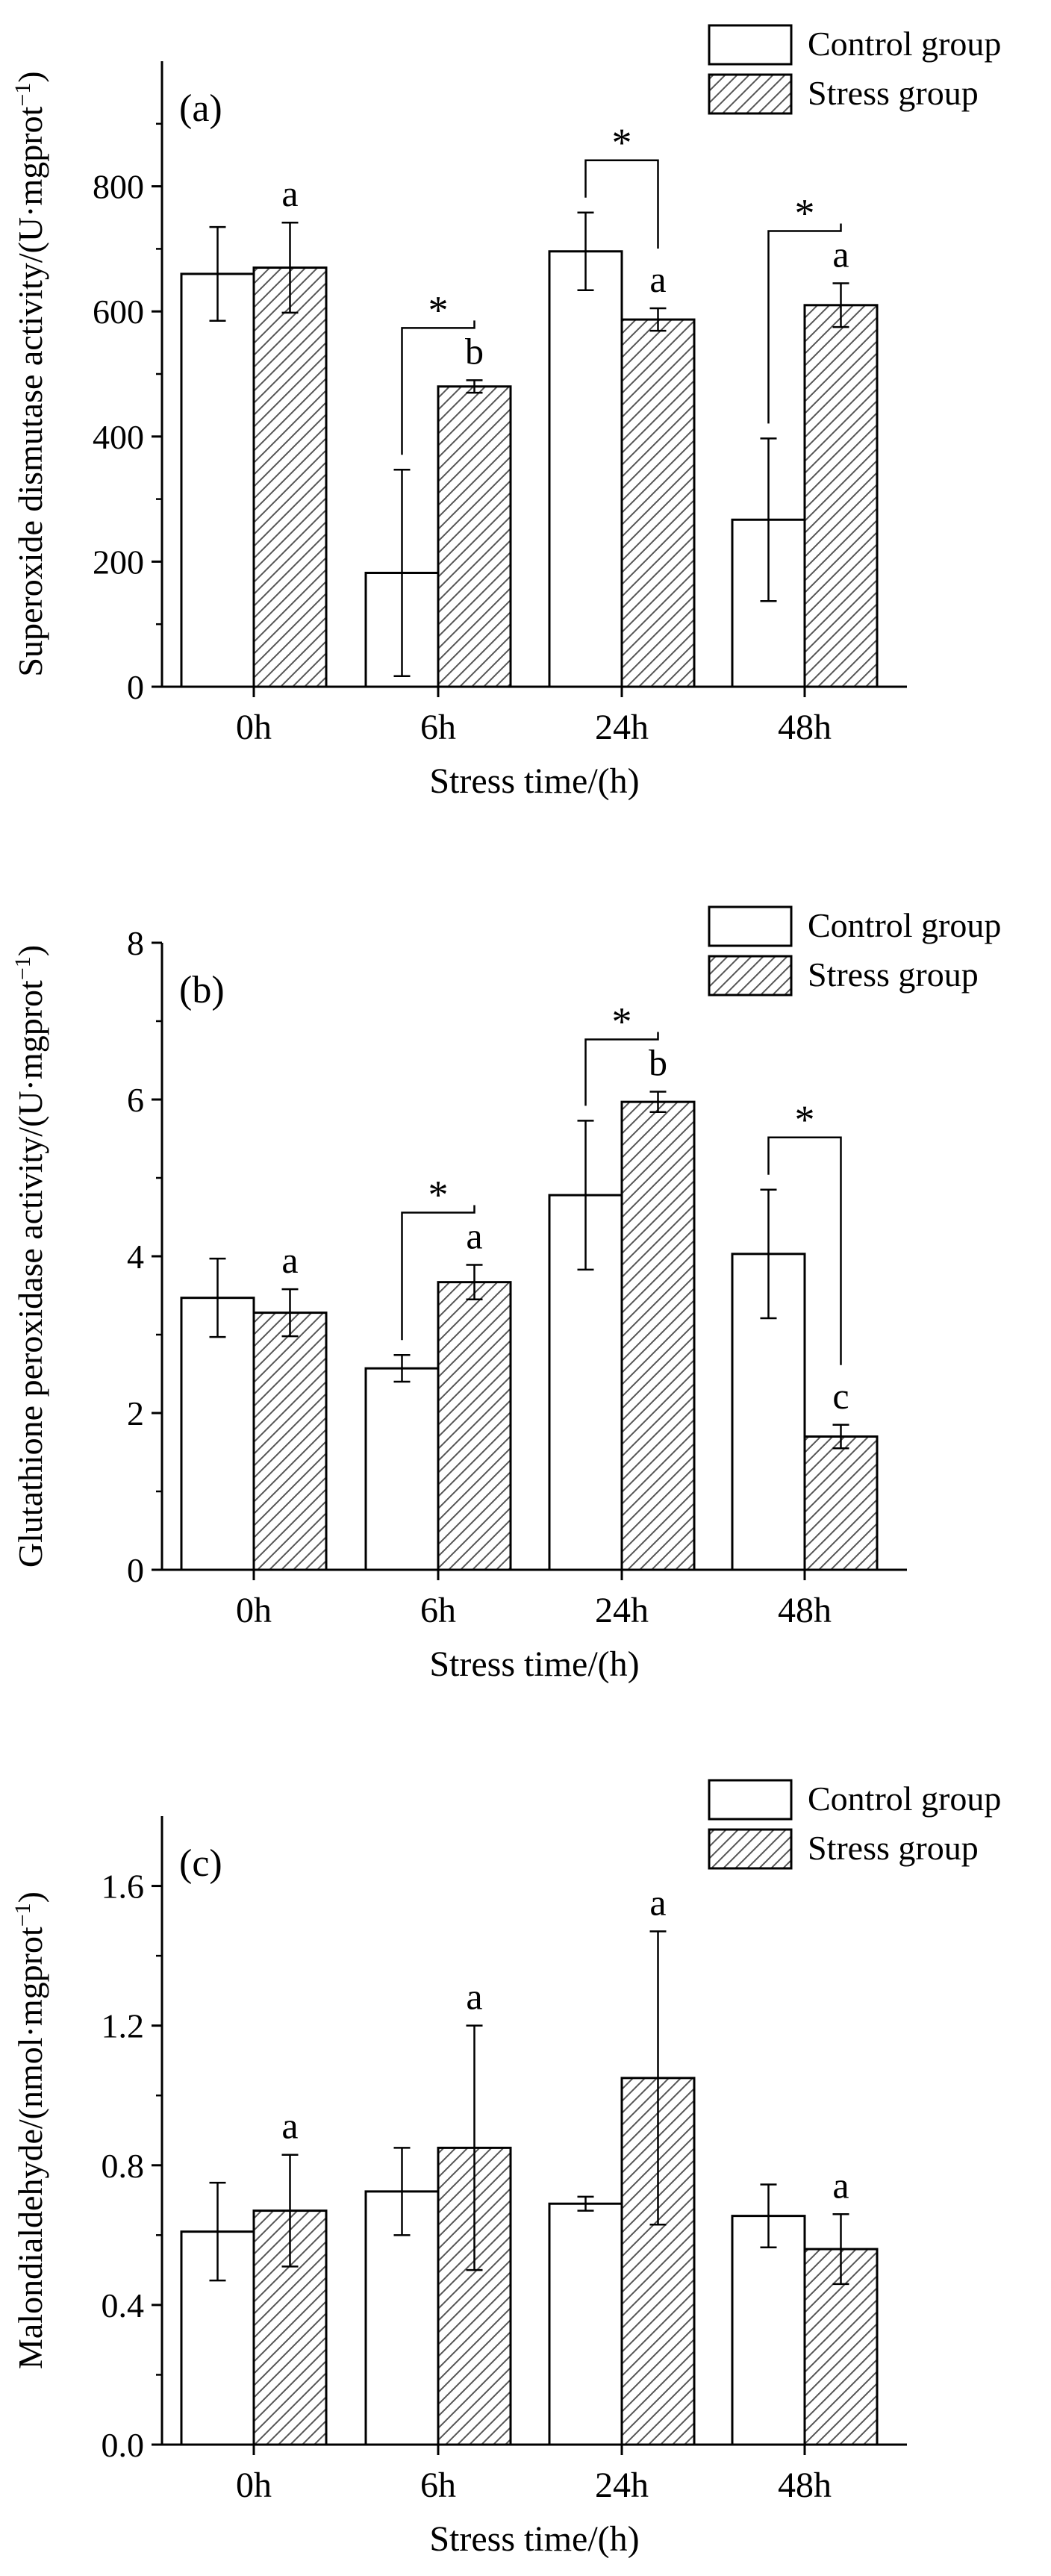 The height and width of the screenshot is (2576, 1051). Describe the element at coordinates (200, 109) in the screenshot. I see `panel-label: (a)` at that location.